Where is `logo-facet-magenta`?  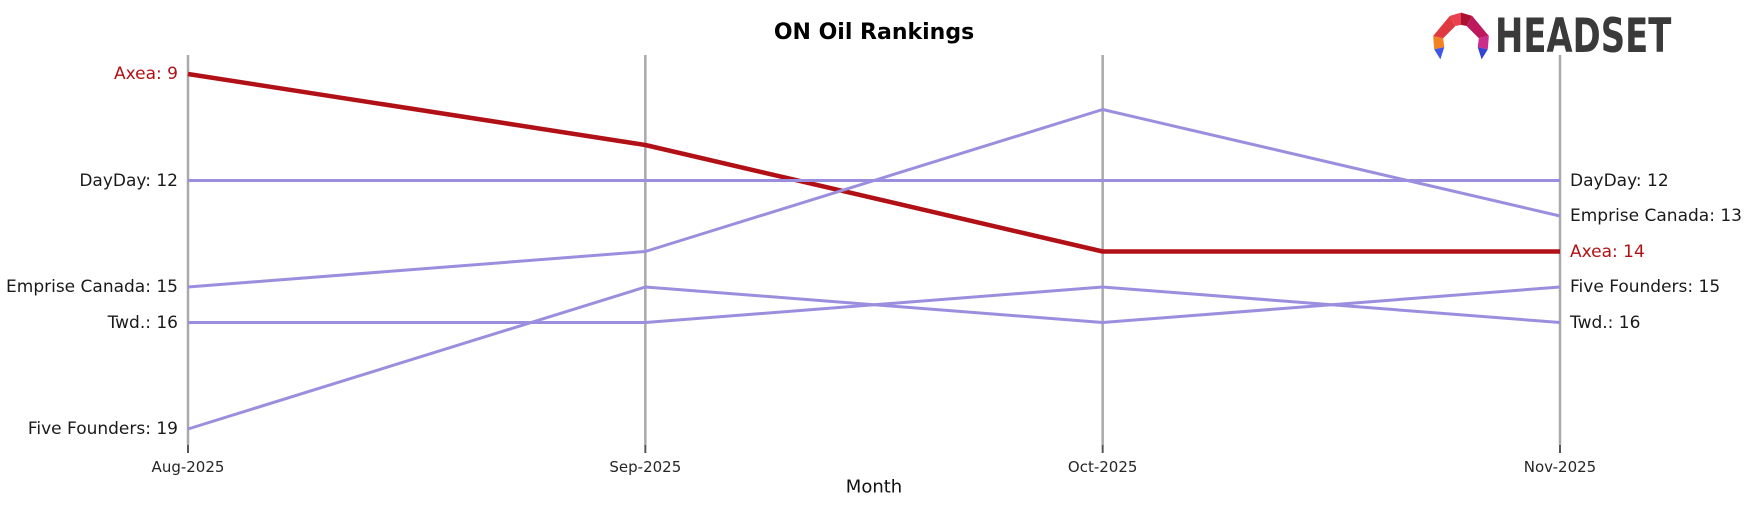
logo-facet-magenta is located at coordinates (1478, 27).